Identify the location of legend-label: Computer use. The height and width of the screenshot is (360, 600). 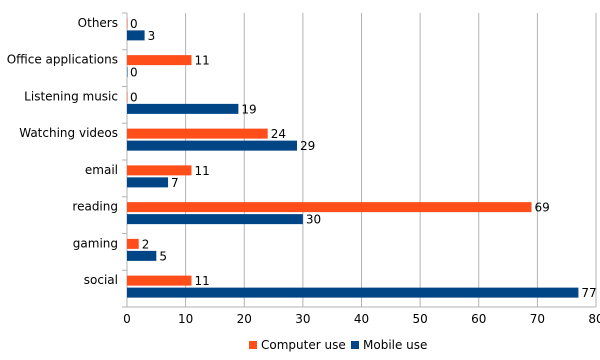
(303, 345).